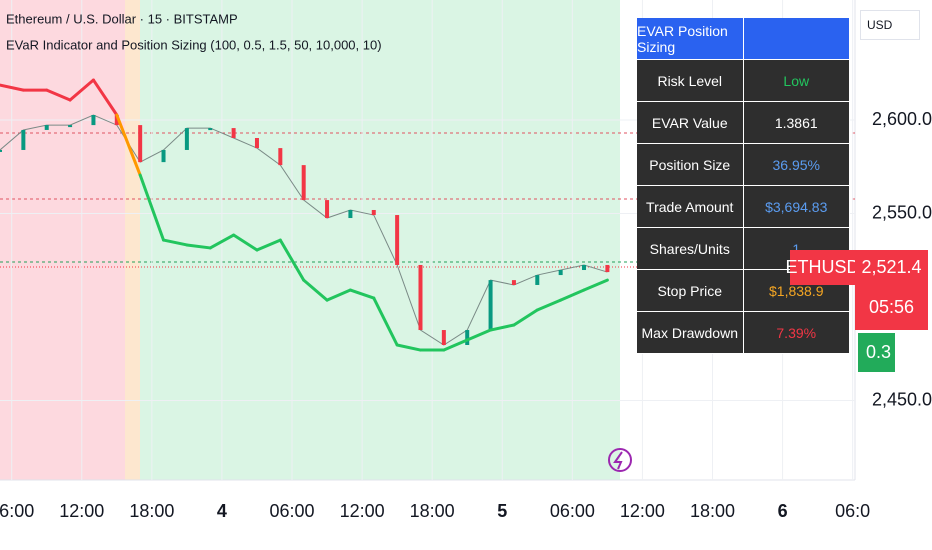 The height and width of the screenshot is (550, 932). Describe the element at coordinates (690, 206) in the screenshot. I see `row-label: Trade Amount` at that location.